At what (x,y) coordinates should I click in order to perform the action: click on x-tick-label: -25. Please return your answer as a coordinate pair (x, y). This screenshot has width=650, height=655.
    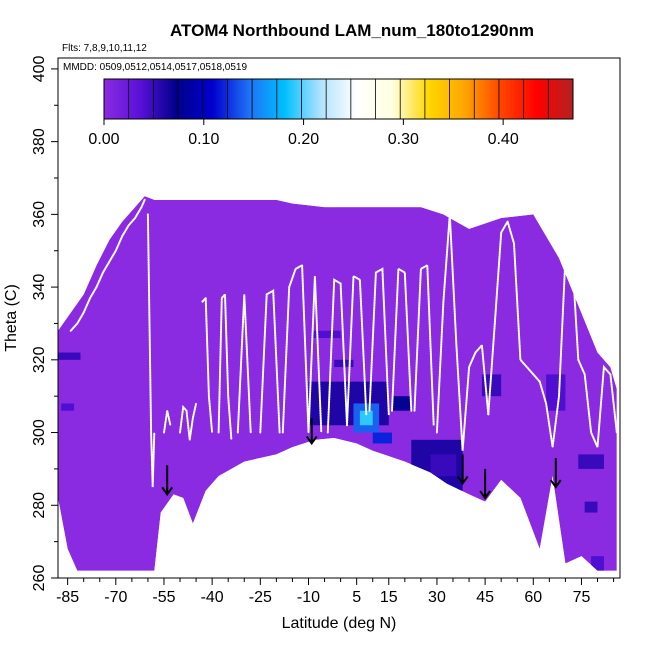
    Looking at the image, I should click on (260, 597).